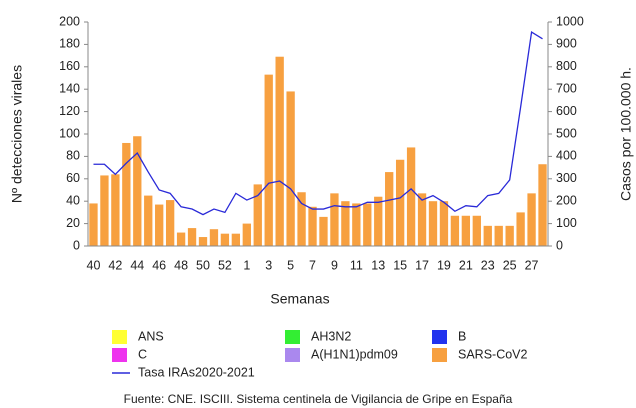 This screenshot has width=636, height=408. What do you see at coordinates (466, 265) in the screenshot?
I see `x-tick-label: 21` at bounding box center [466, 265].